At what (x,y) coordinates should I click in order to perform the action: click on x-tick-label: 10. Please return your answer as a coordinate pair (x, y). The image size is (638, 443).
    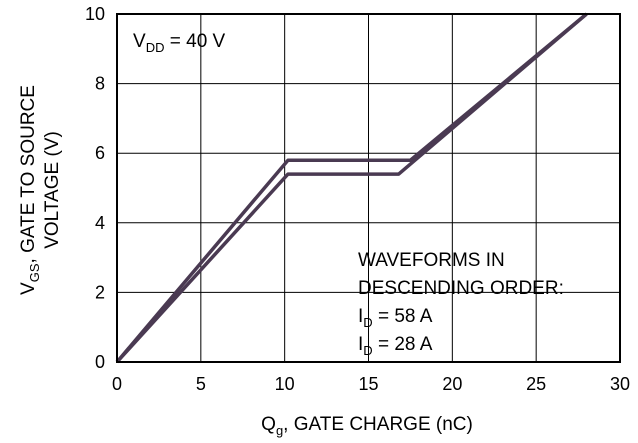
    Looking at the image, I should click on (285, 384).